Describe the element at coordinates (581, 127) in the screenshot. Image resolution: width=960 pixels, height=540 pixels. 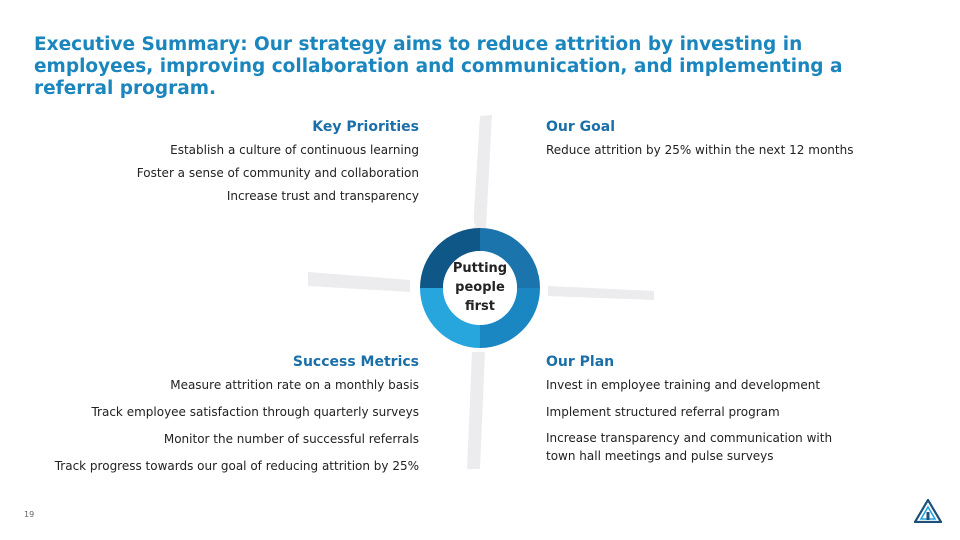
I see `our-goal-heading: Our Goal` at that location.